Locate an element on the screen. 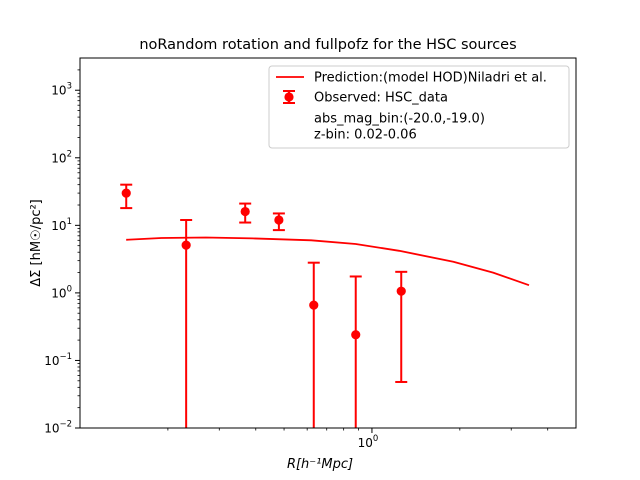  legend-note-z-bin: z-bin: 0.02-0.06 is located at coordinates (365, 135).